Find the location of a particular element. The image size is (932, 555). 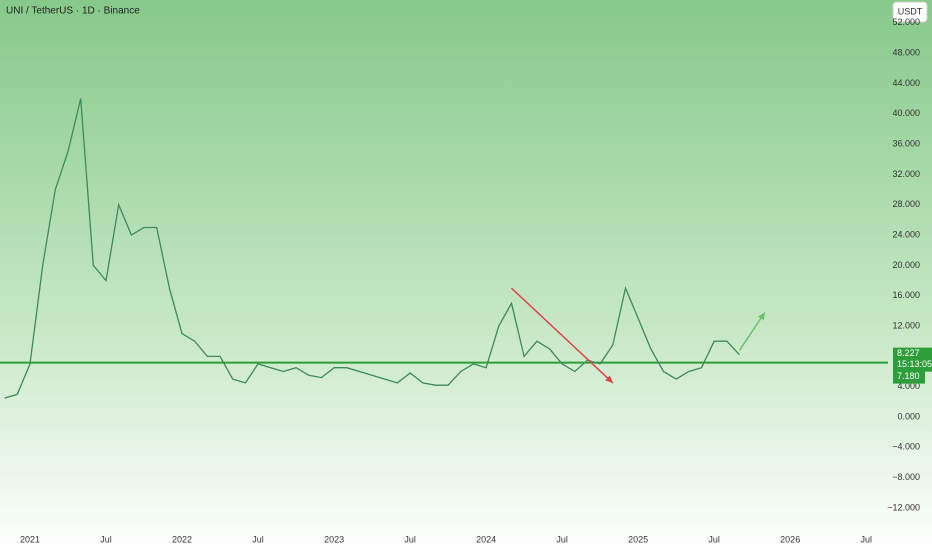

x-tick-label: 2022 is located at coordinates (182, 539).